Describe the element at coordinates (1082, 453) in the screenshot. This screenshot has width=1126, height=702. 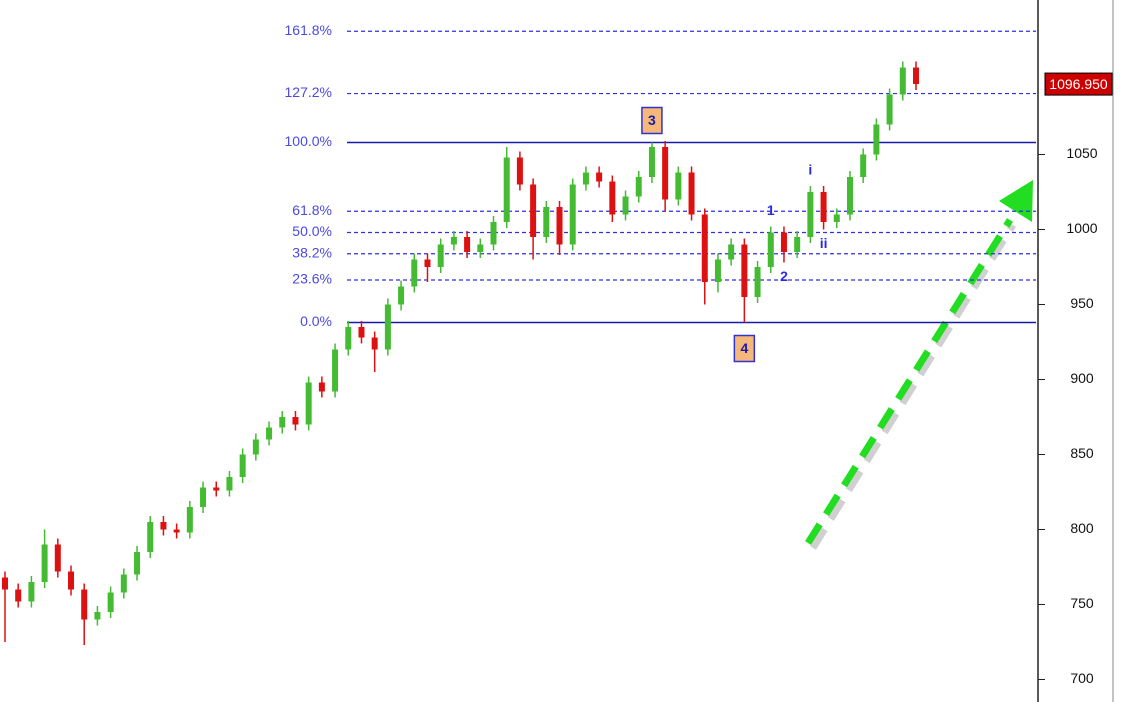
I see `y-tick-label: 850` at that location.